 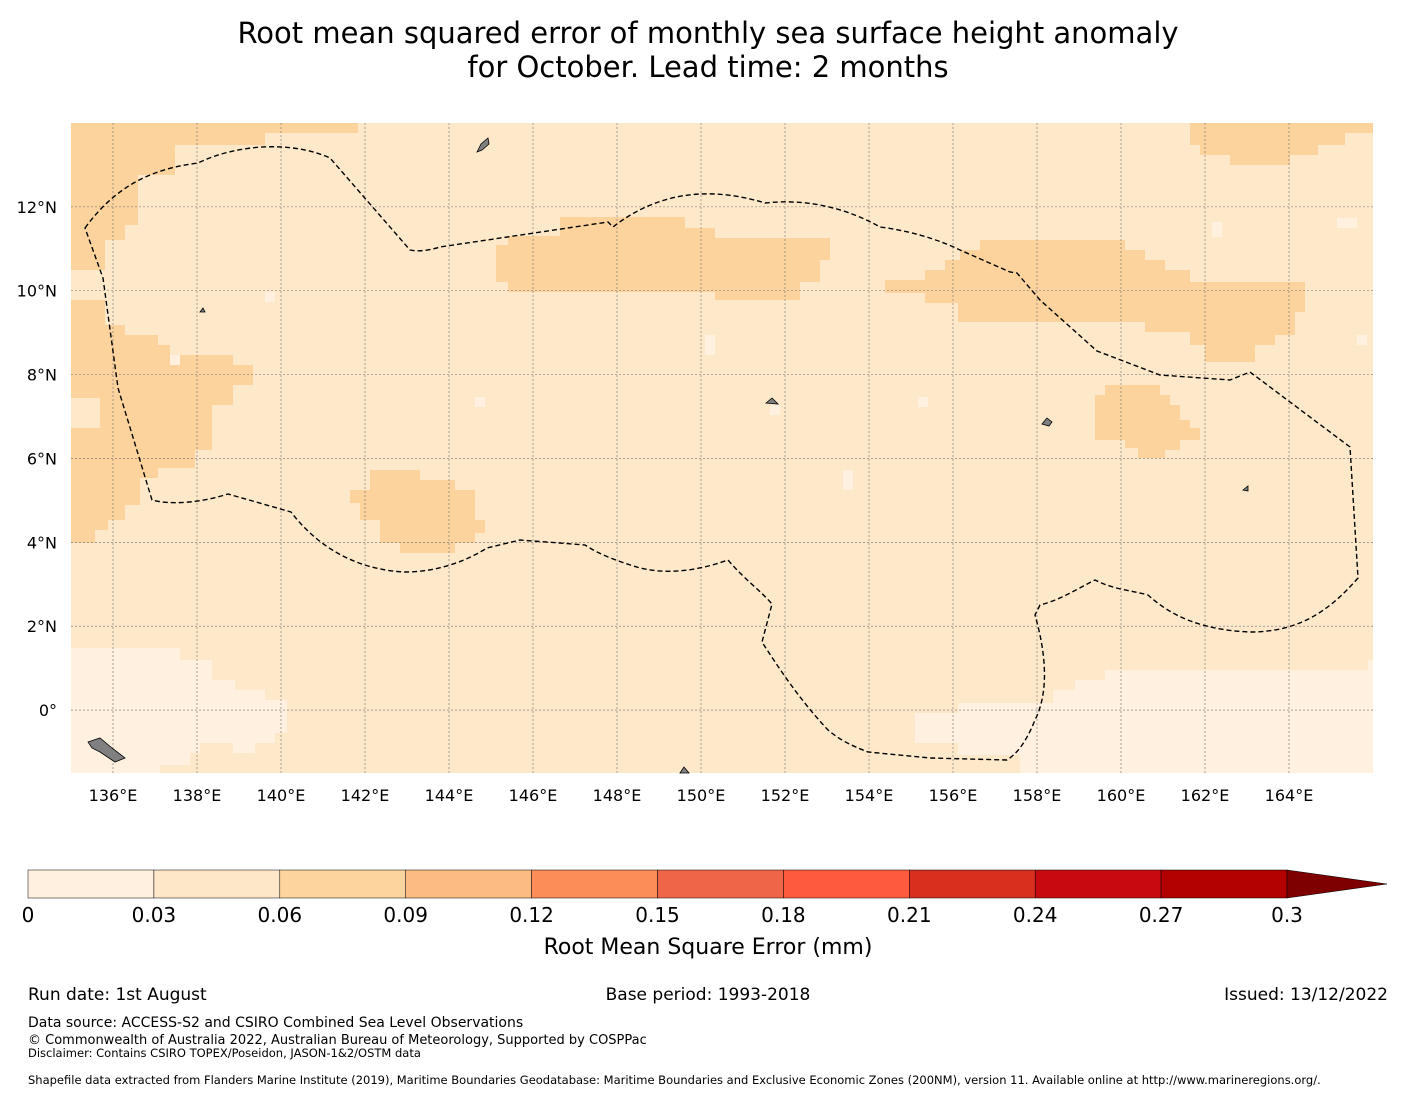 What do you see at coordinates (1287, 915) in the screenshot?
I see `colorbar-tick-label: 0.3` at bounding box center [1287, 915].